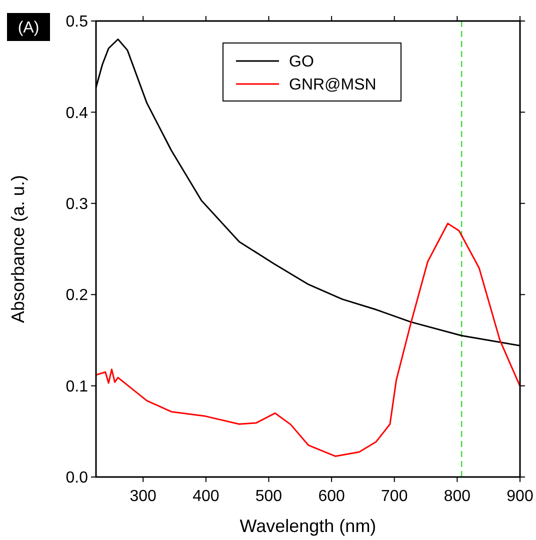  I want to click on x-tick-label: 300, so click(143, 496).